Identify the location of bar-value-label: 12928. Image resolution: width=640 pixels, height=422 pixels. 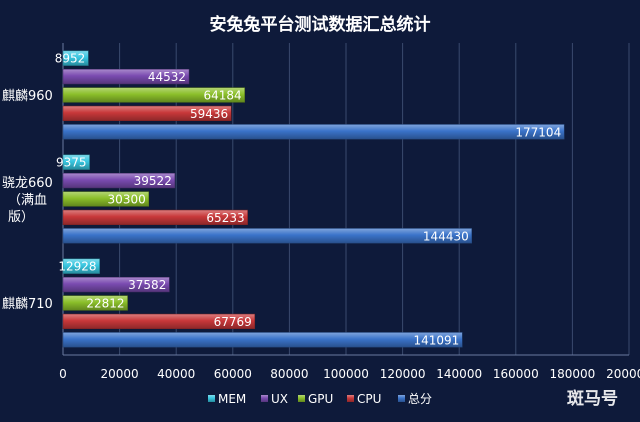
(77, 267).